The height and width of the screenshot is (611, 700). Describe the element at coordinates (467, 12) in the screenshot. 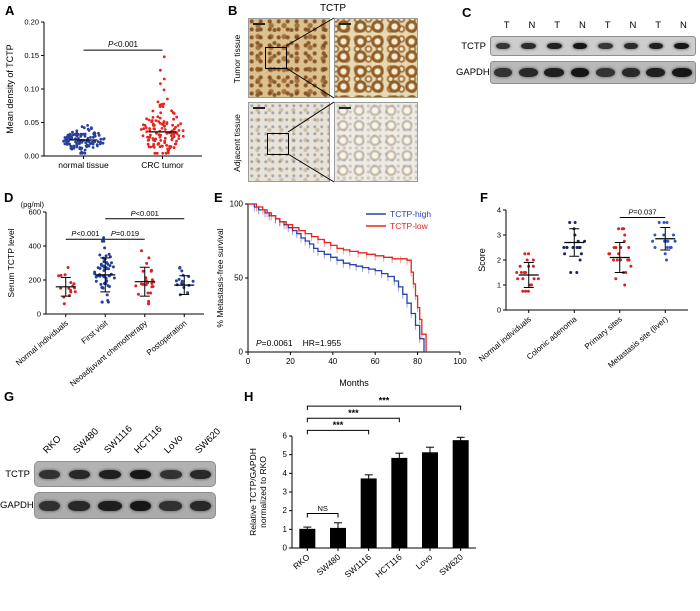

I see `panel-label-C: C` at that location.